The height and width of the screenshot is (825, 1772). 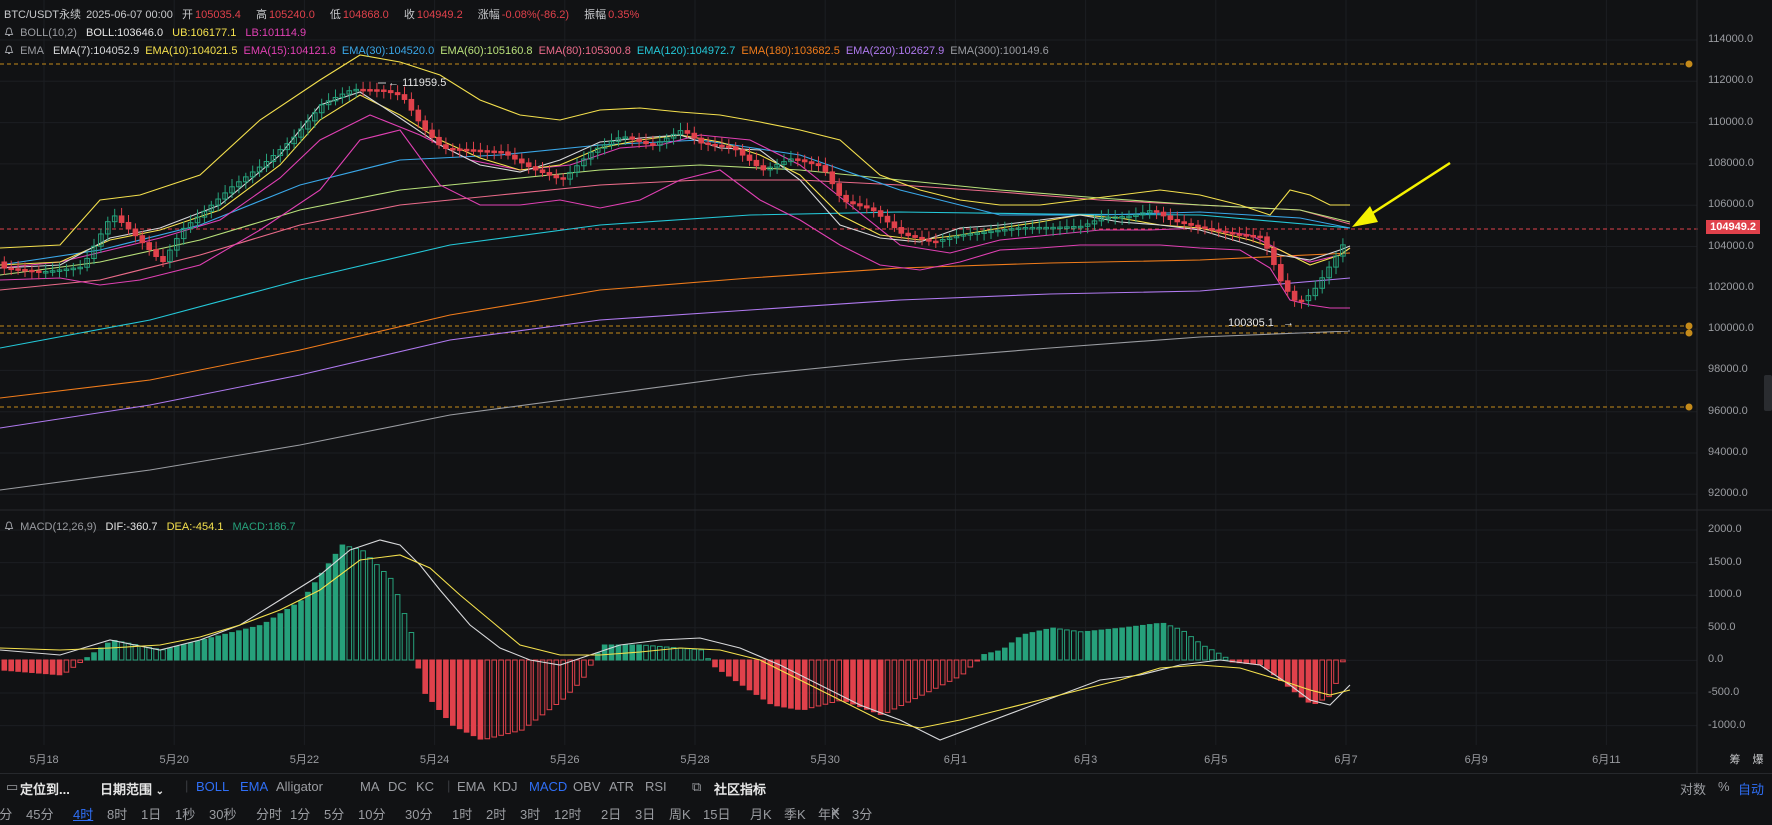 I want to click on main-indicator-ma: MA, so click(x=370, y=786).